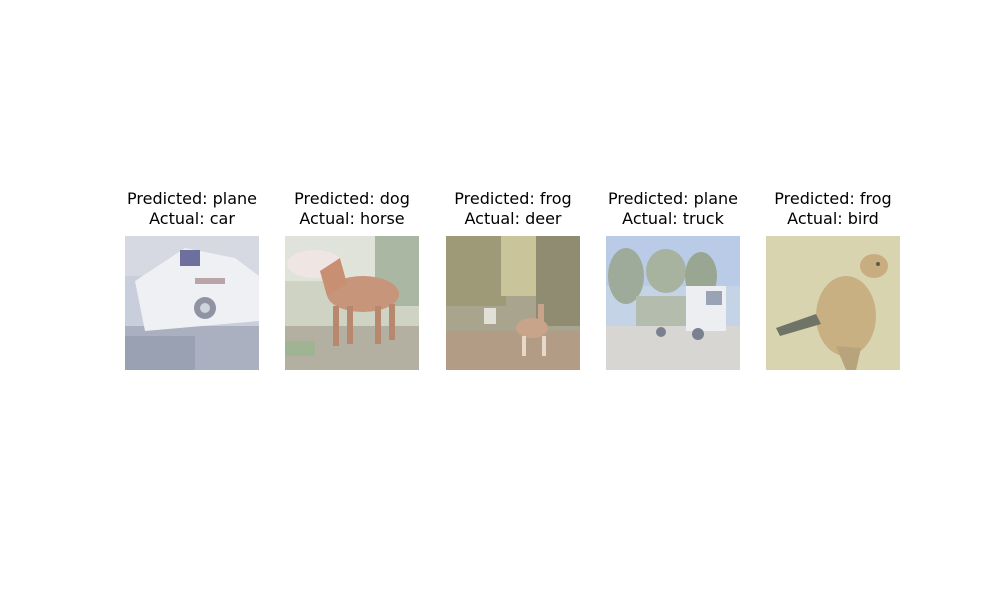  Describe the element at coordinates (513, 218) in the screenshot. I see `actual-label: Actual: deer` at that location.